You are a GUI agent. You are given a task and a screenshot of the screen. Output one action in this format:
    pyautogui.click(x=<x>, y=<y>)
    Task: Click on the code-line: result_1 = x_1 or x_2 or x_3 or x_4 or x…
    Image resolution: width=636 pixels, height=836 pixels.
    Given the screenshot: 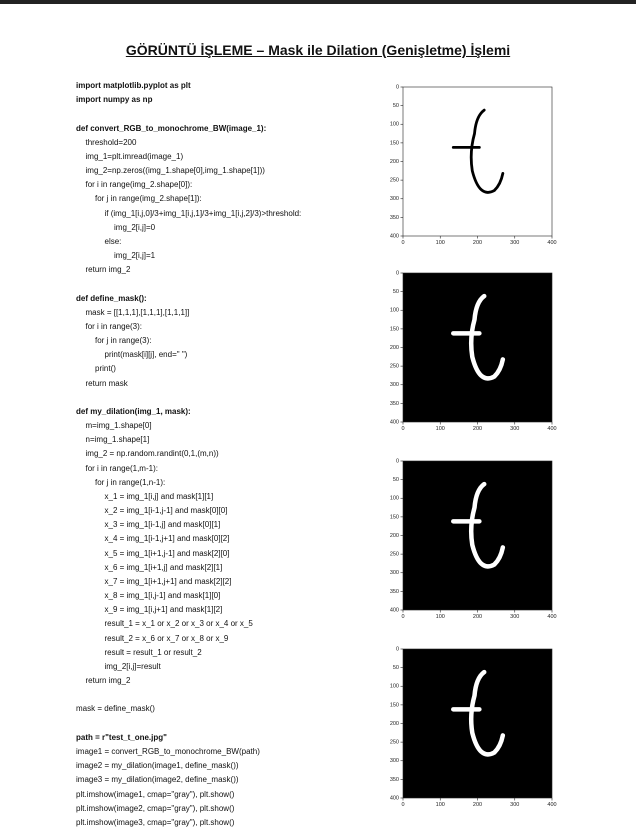 What is the action you would take?
    pyautogui.click(x=178, y=624)
    